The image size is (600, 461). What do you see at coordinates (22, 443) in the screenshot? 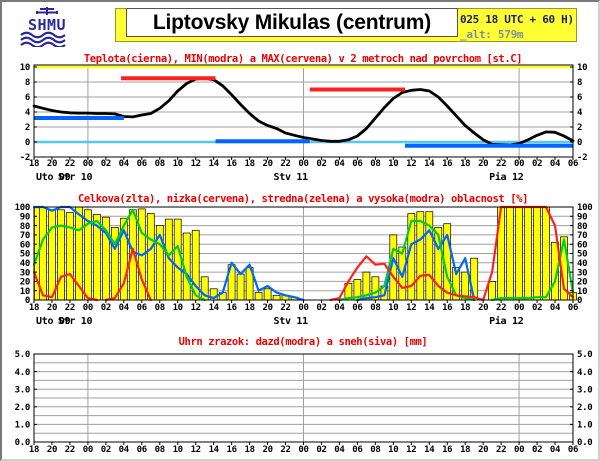
I see `svg-text: 0.0` at bounding box center [22, 443].